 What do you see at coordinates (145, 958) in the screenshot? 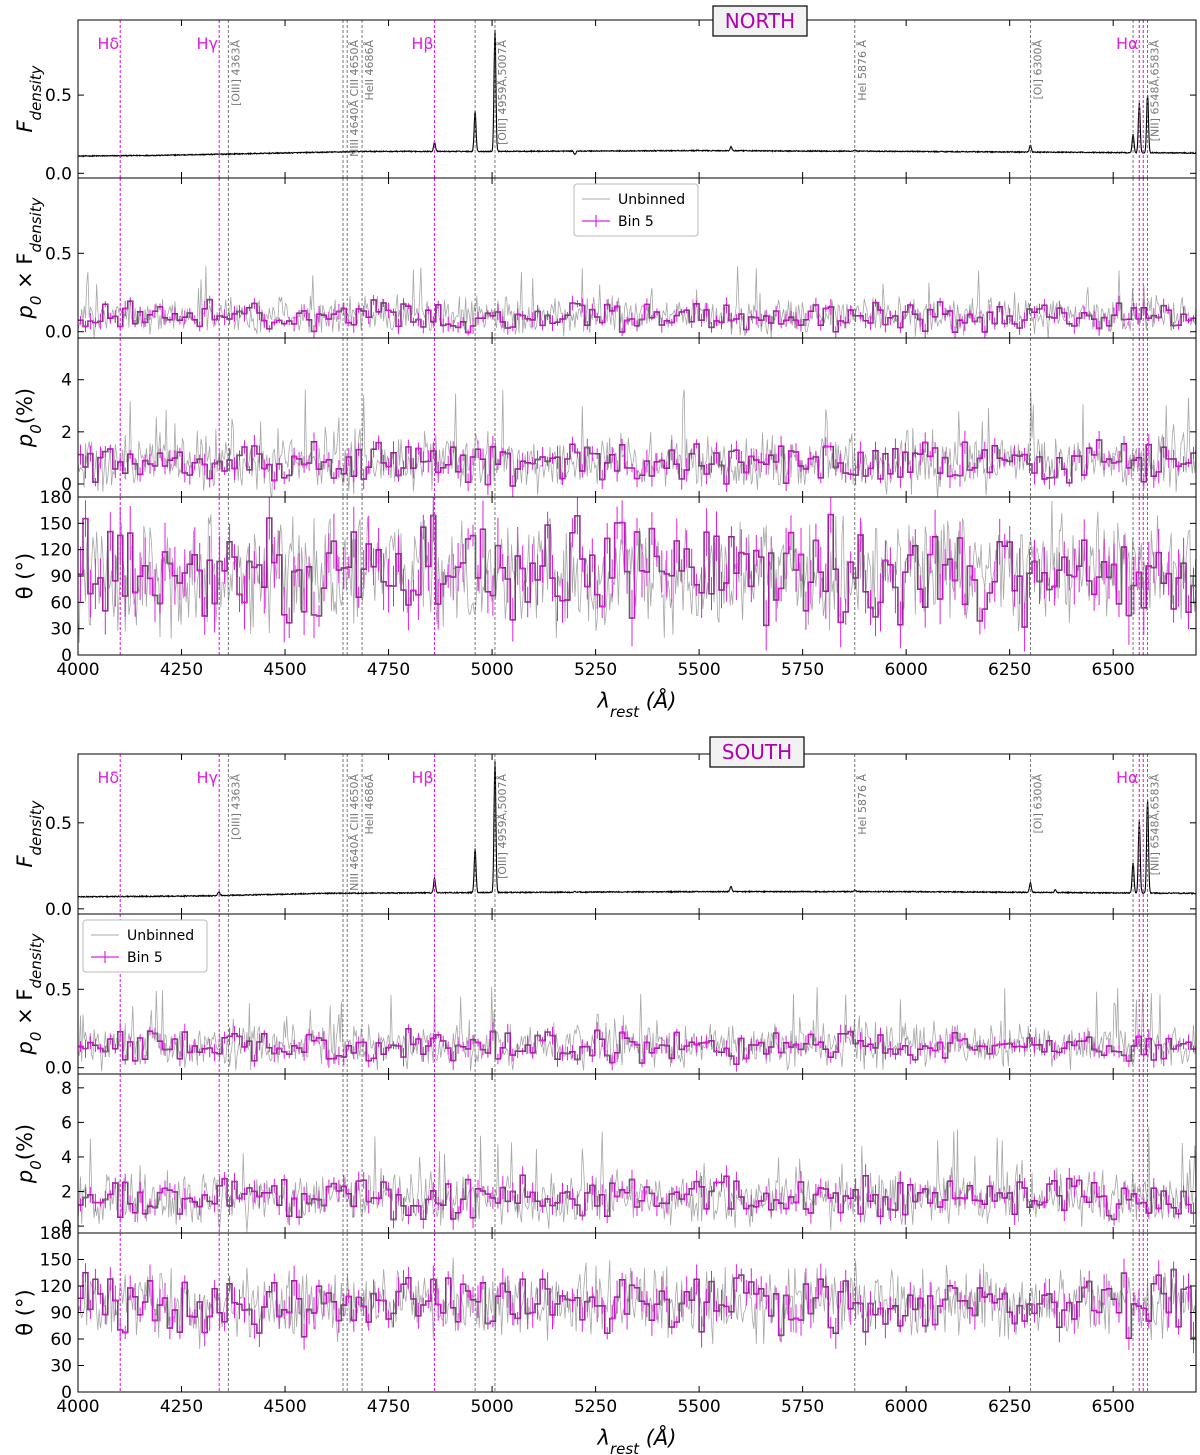
I see `legend-bin5-label: Bin 5` at bounding box center [145, 958].